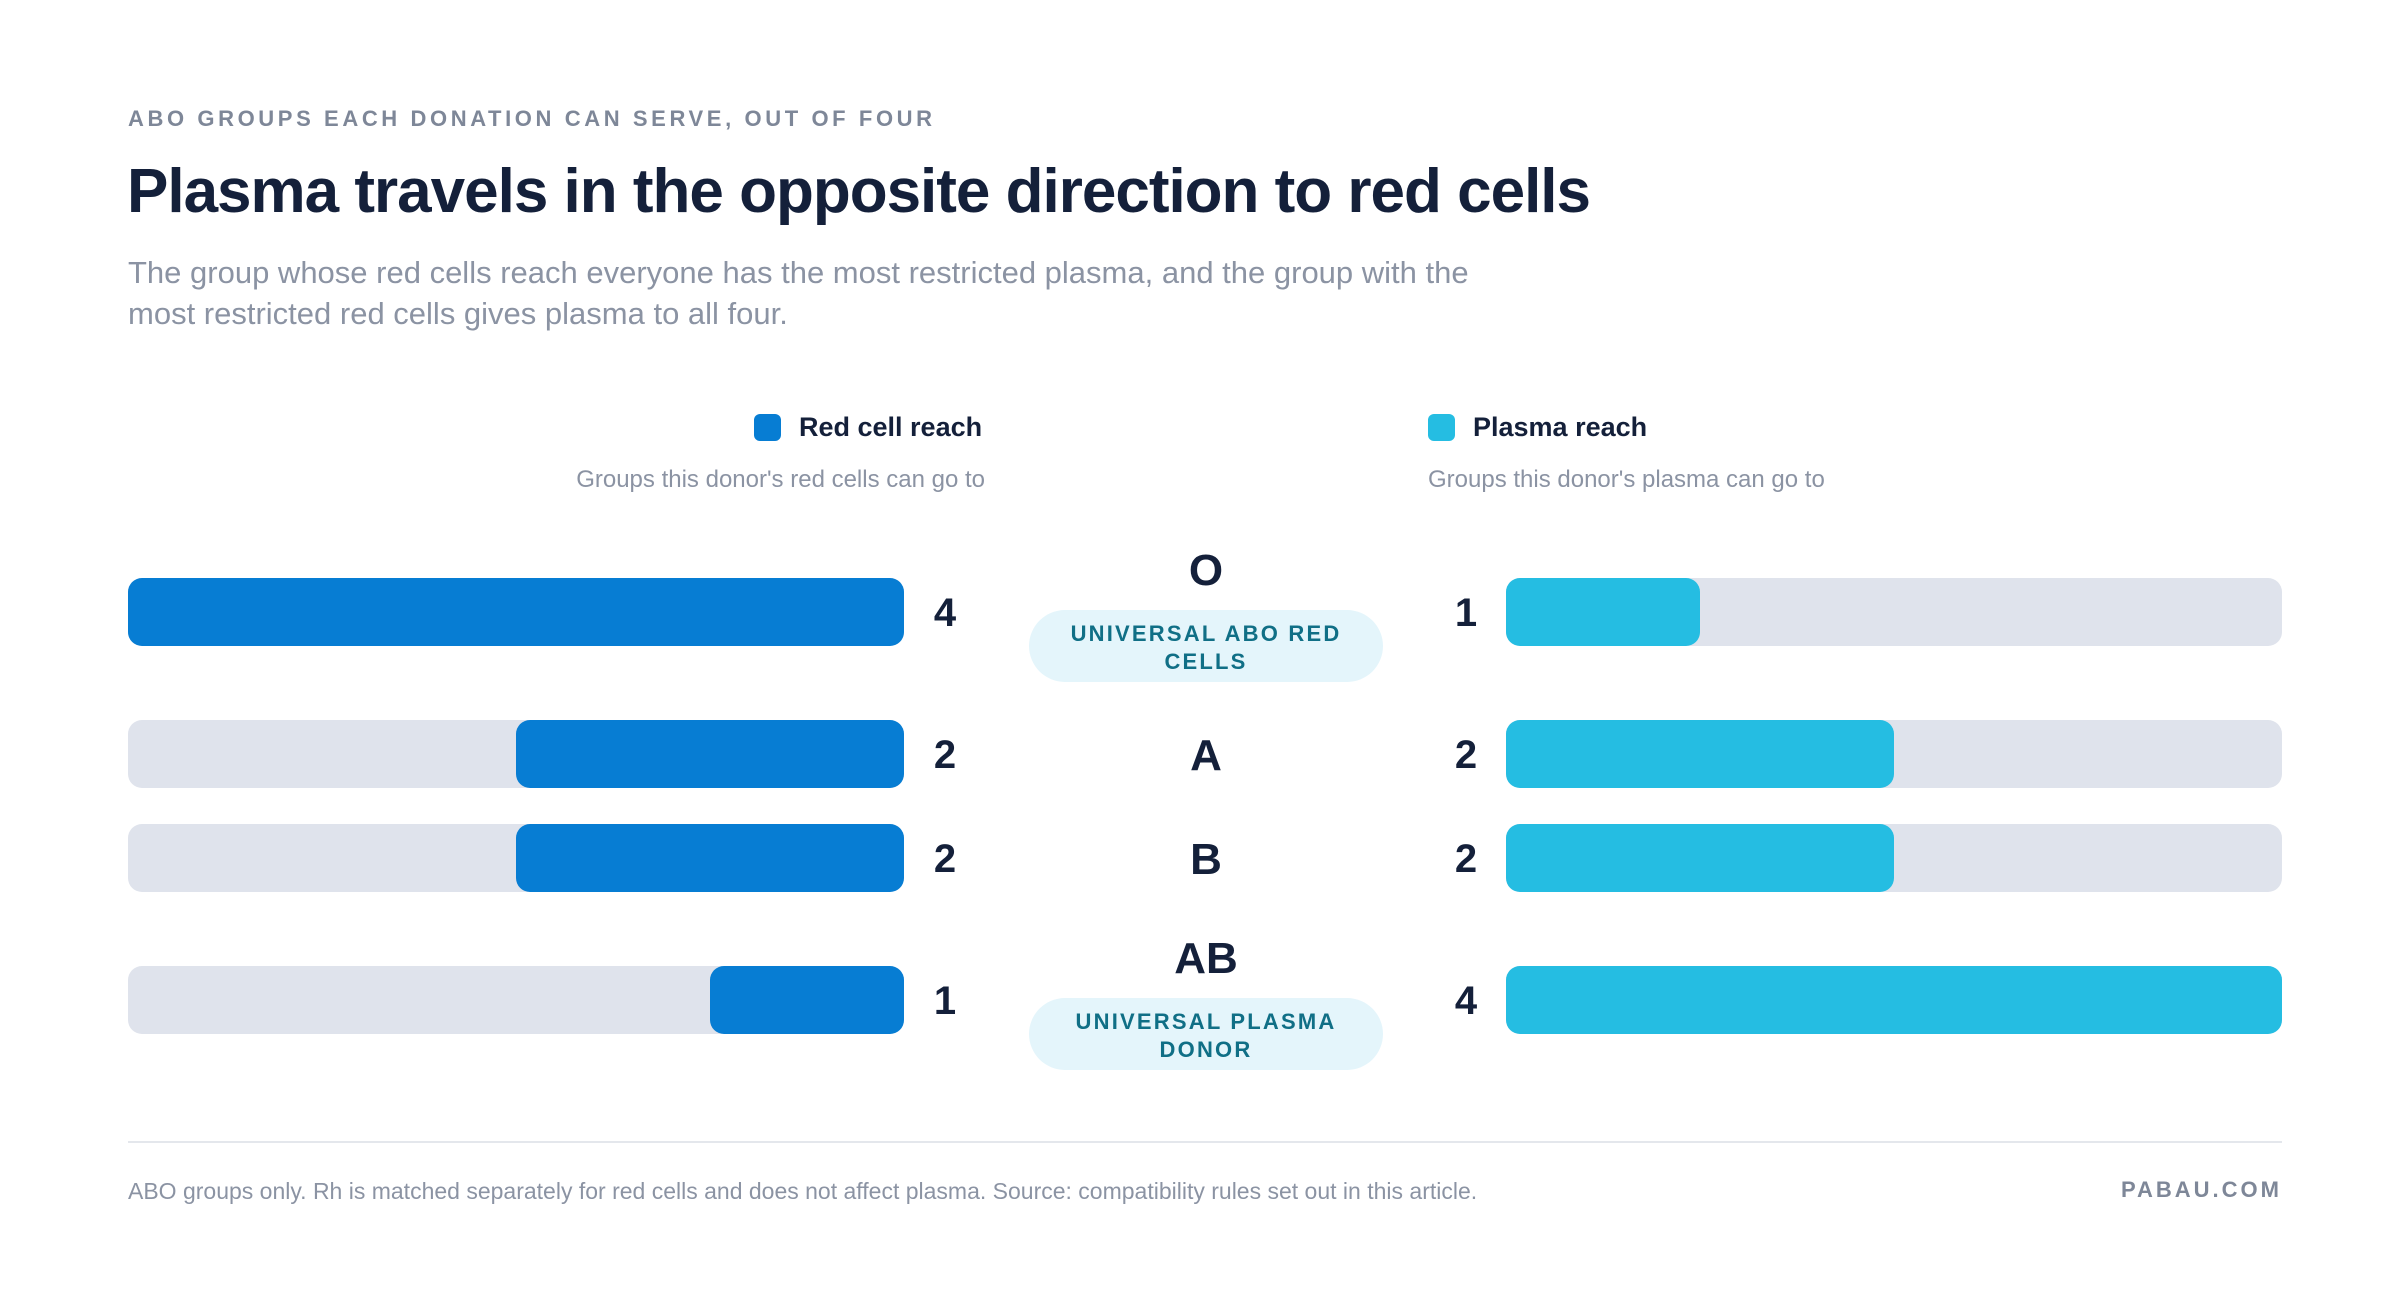  Describe the element at coordinates (945, 613) in the screenshot. I see `red-cell-value-o: 4` at that location.